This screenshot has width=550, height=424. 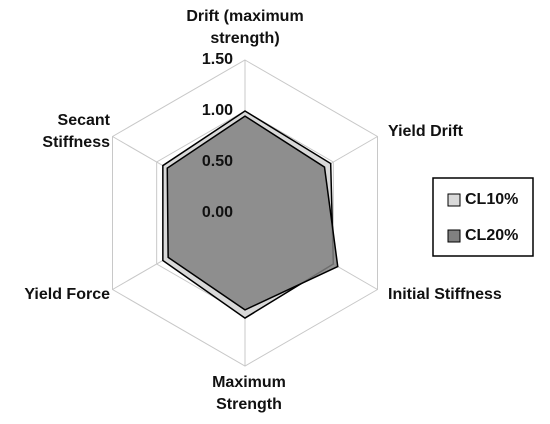 What do you see at coordinates (67, 294) in the screenshot?
I see `category-label: Yield Force` at bounding box center [67, 294].